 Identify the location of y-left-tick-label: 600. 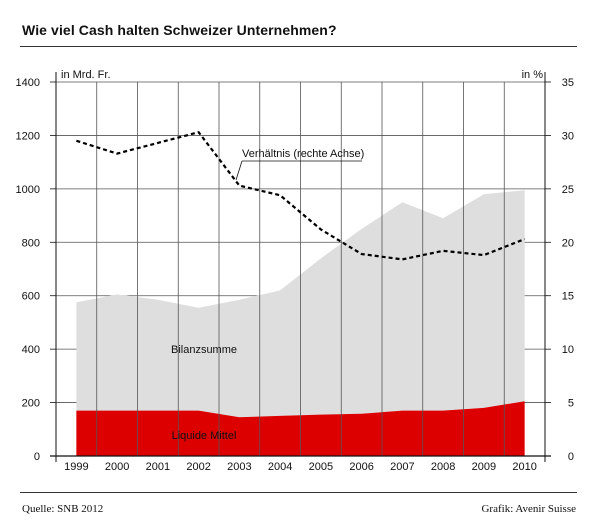
(31, 297).